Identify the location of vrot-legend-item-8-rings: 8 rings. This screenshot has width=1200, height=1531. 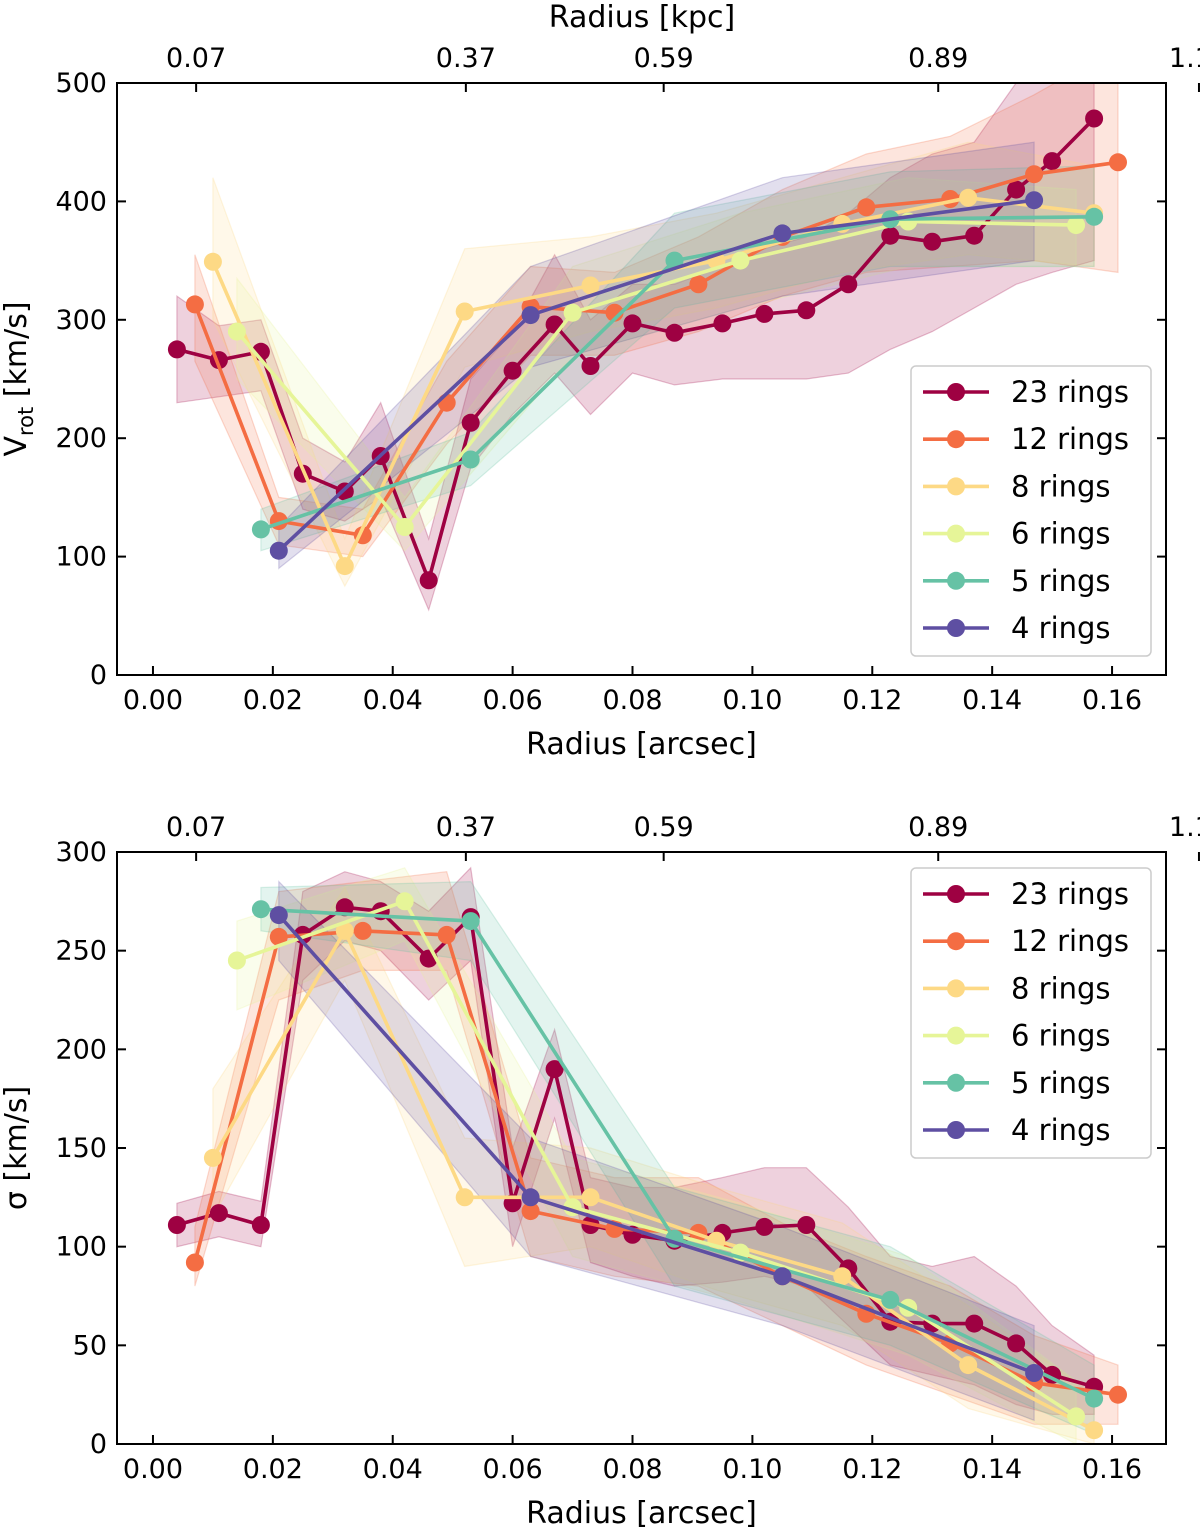
(1017, 486).